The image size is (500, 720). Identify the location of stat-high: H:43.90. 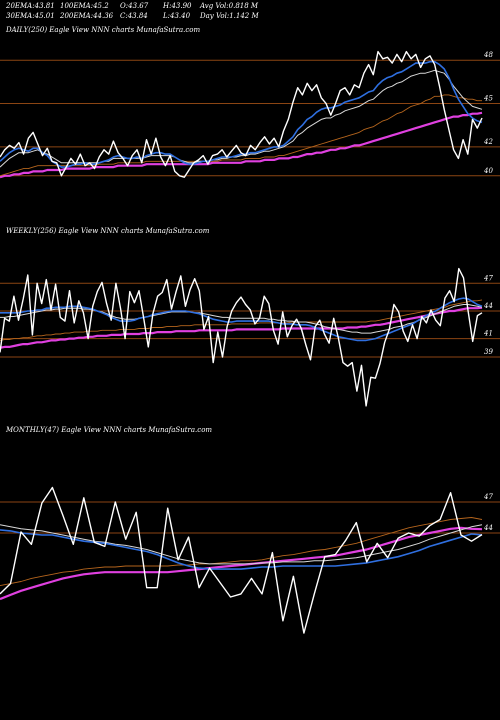
(177, 6).